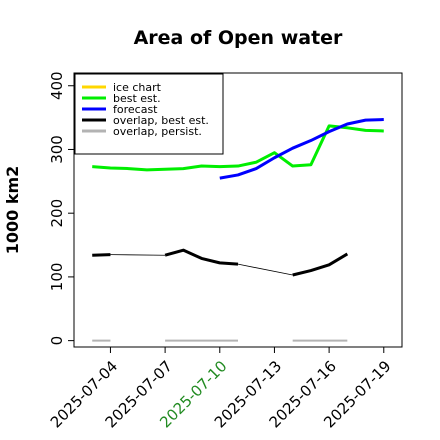 The width and height of the screenshot is (440, 440). What do you see at coordinates (137, 87) in the screenshot?
I see `legend-label: ice chart` at bounding box center [137, 87].